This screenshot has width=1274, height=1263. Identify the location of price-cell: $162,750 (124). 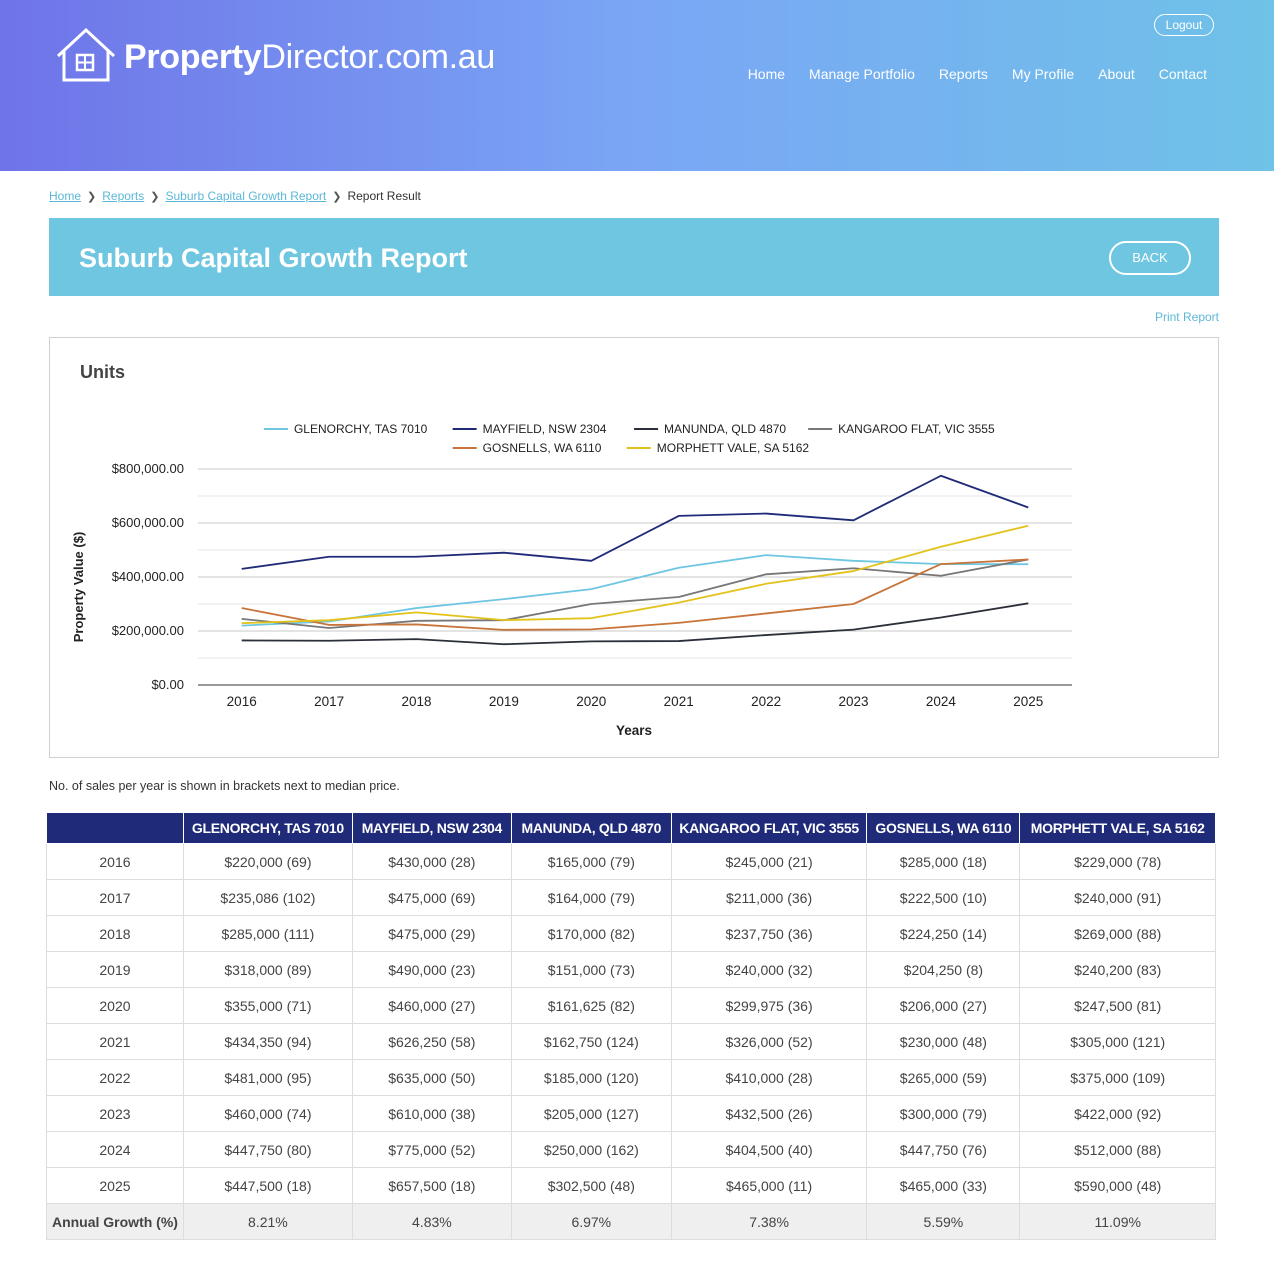
(591, 1041).